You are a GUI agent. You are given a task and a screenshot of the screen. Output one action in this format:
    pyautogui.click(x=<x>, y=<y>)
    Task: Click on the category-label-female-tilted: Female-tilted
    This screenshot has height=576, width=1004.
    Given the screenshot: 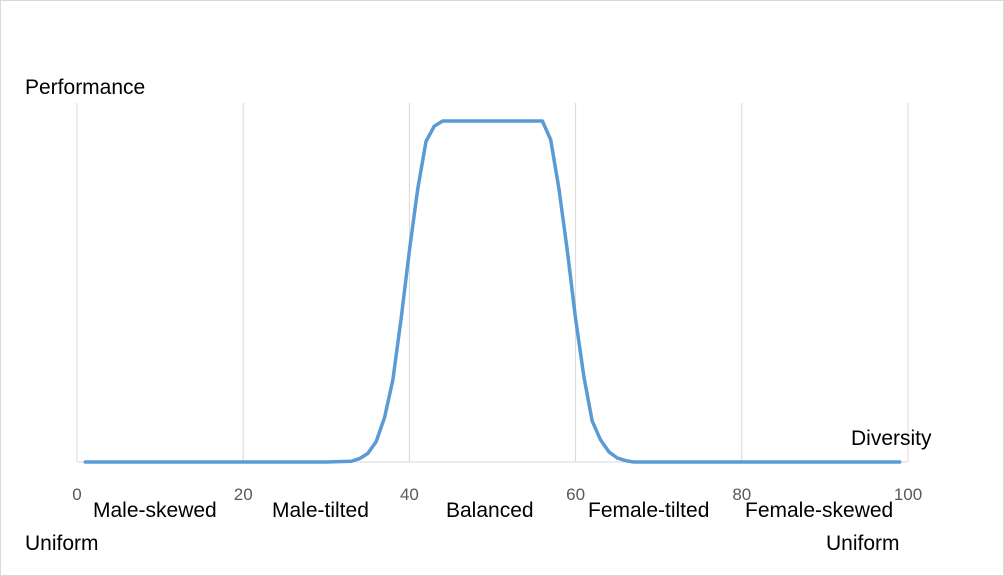 What is the action you would take?
    pyautogui.click(x=649, y=510)
    